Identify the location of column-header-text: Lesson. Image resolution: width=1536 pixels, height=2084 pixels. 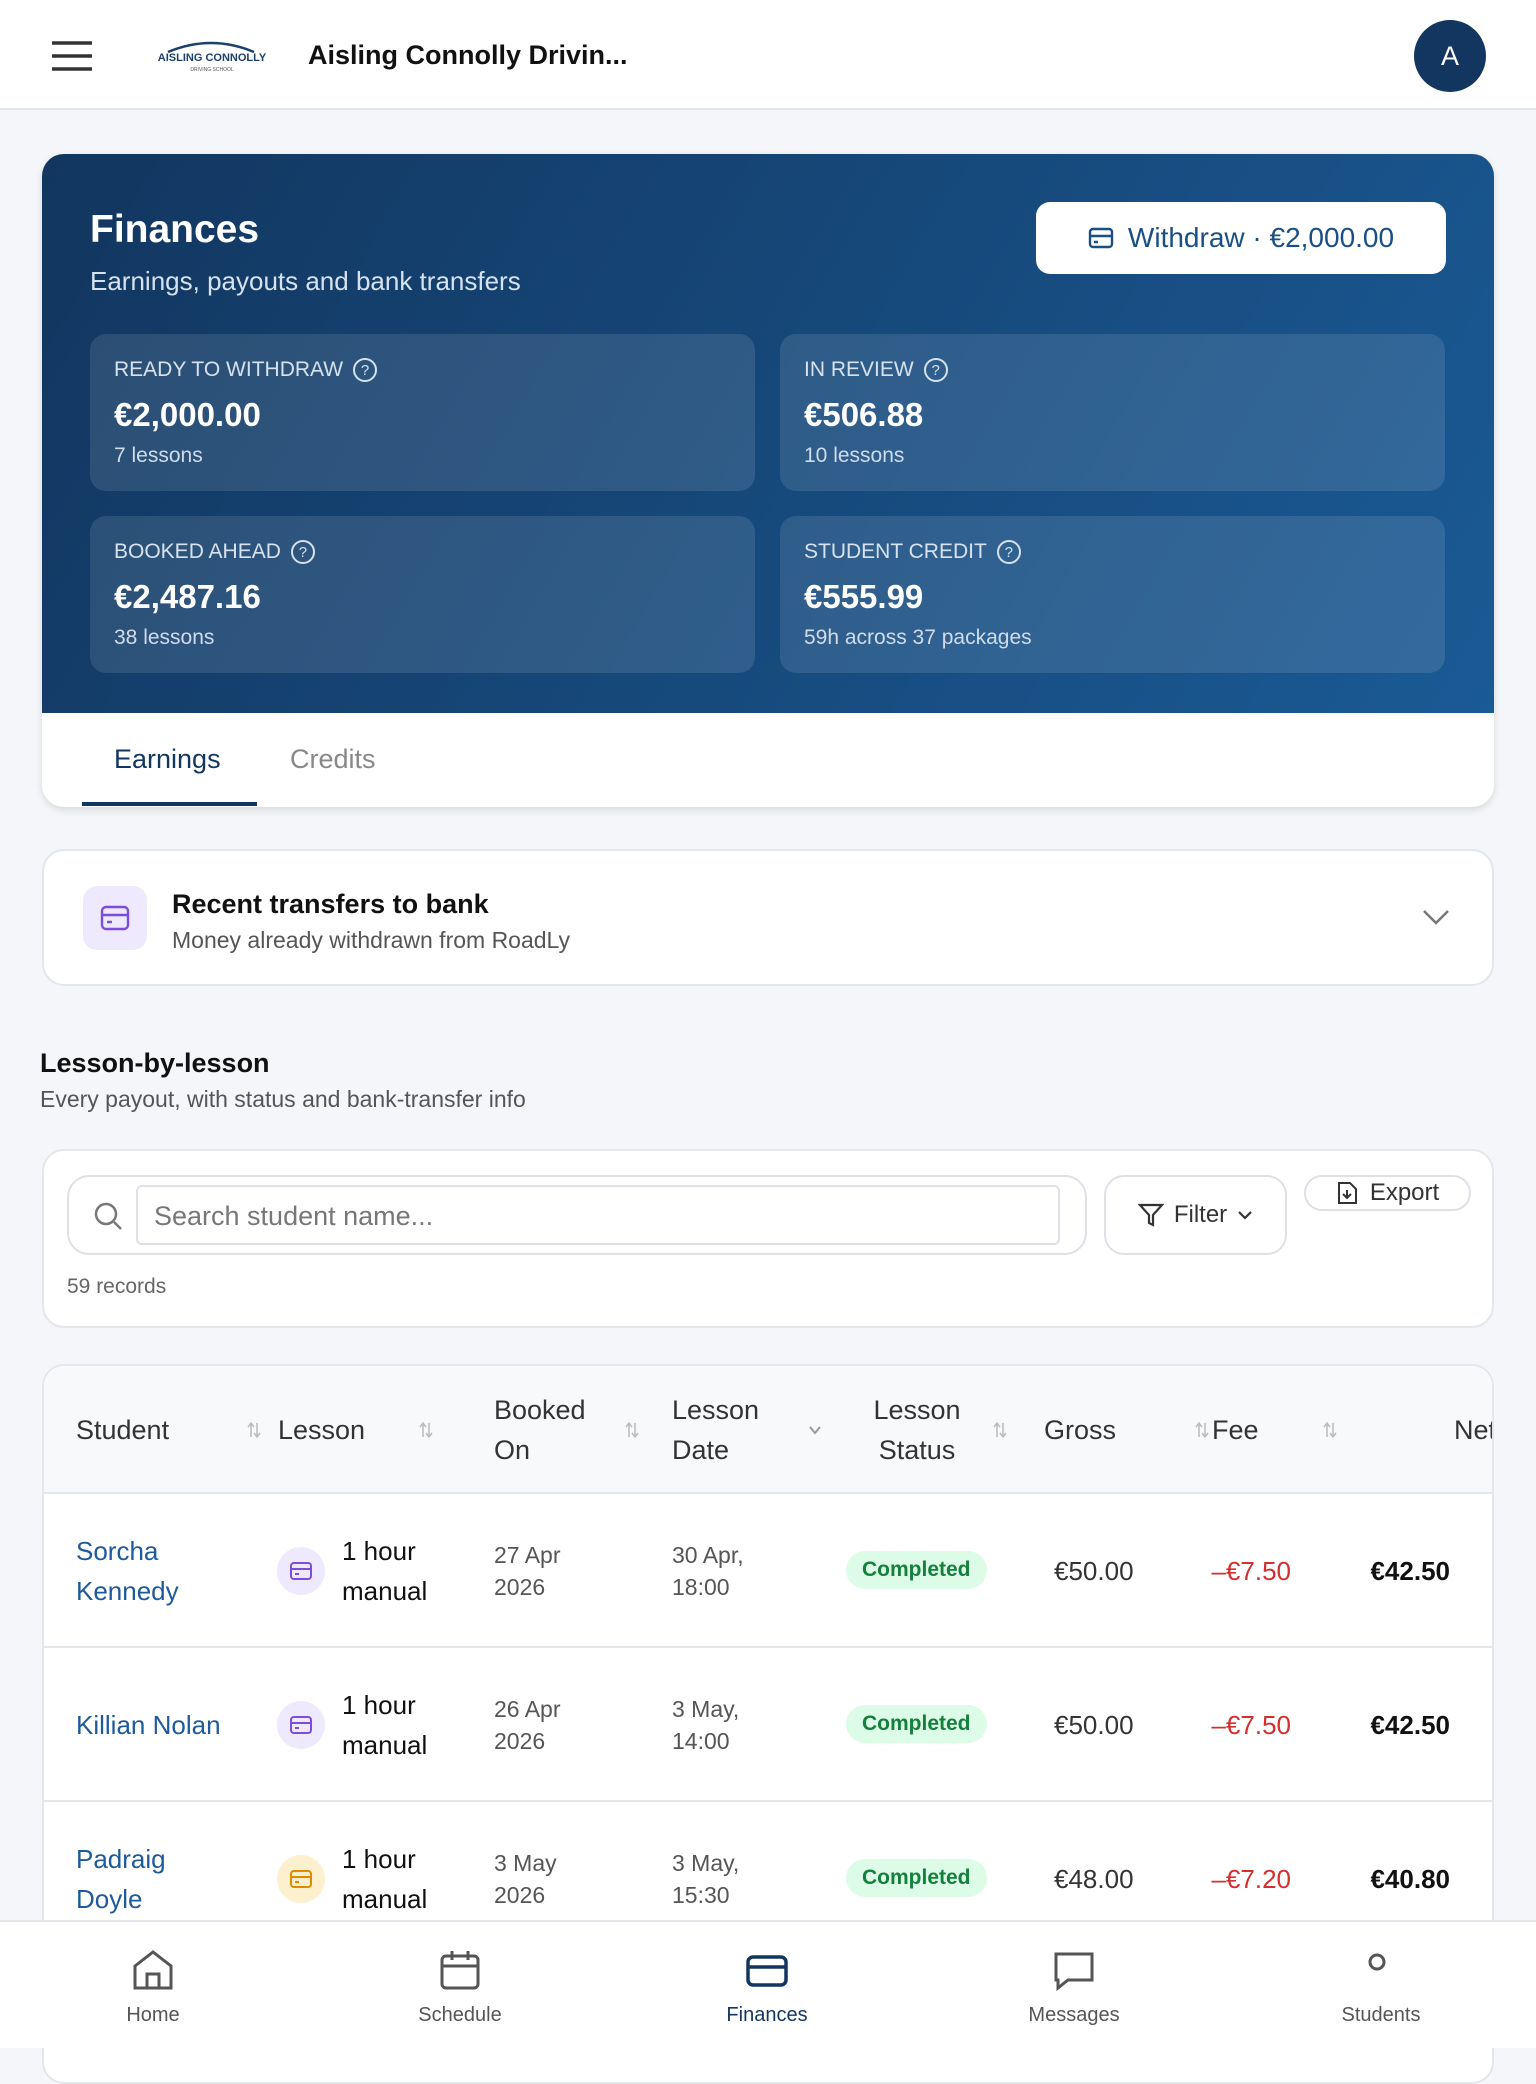
(322, 1430).